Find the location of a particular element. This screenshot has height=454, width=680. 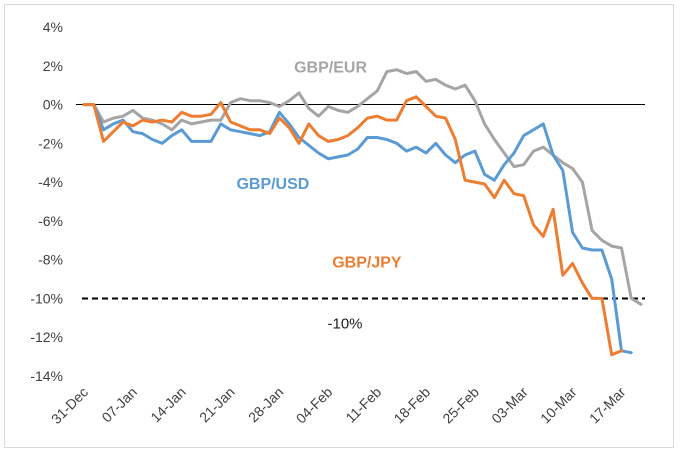

x-tick-label: 25-Feb is located at coordinates (460, 405).